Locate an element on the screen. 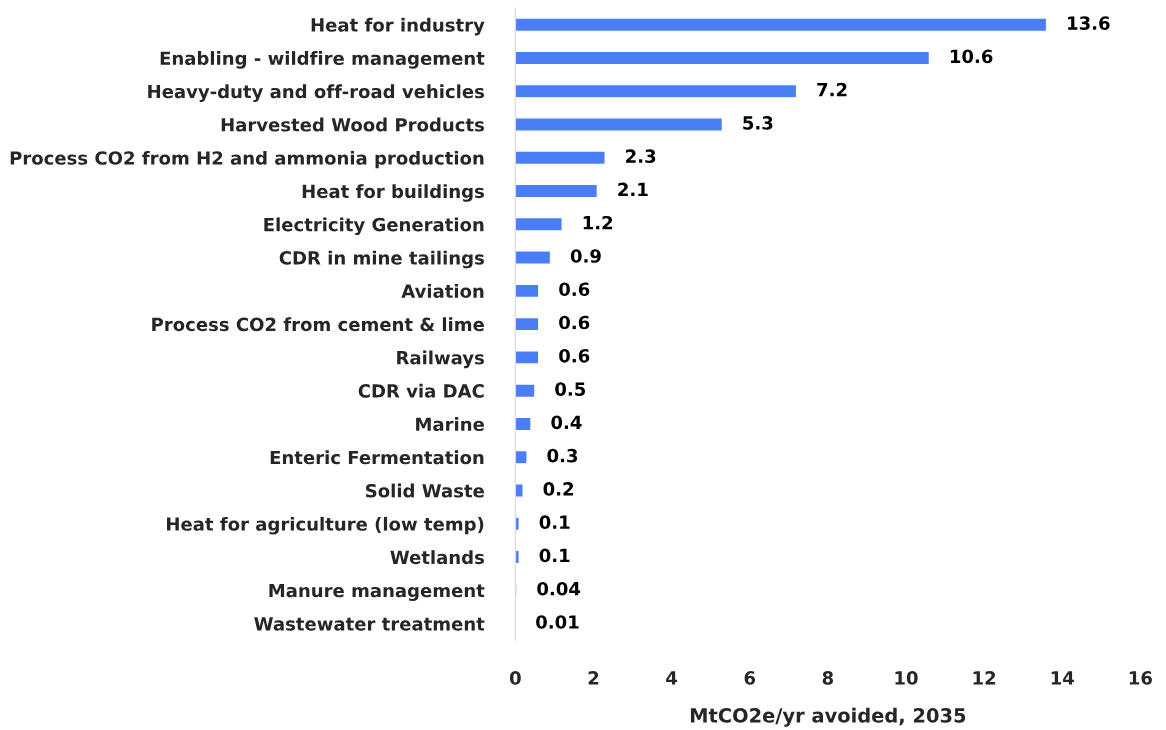 The width and height of the screenshot is (1166, 730). y-tick-label: Enteric Fermentation is located at coordinates (377, 457).